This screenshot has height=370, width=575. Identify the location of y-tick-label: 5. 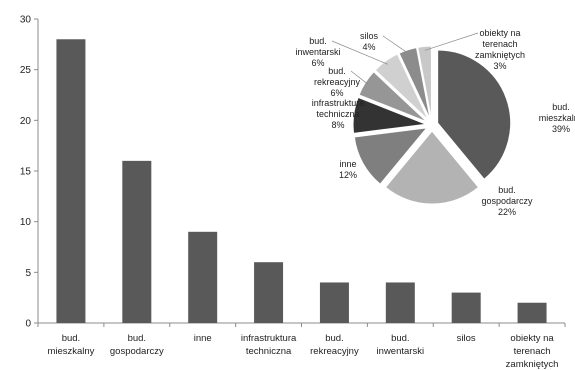
(28, 273).